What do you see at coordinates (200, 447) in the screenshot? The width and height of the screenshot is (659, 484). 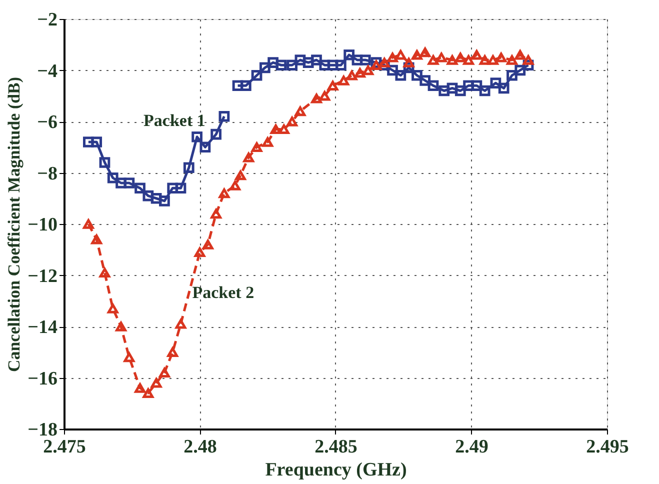 I see `x-tick-label: 2.48` at bounding box center [200, 447].